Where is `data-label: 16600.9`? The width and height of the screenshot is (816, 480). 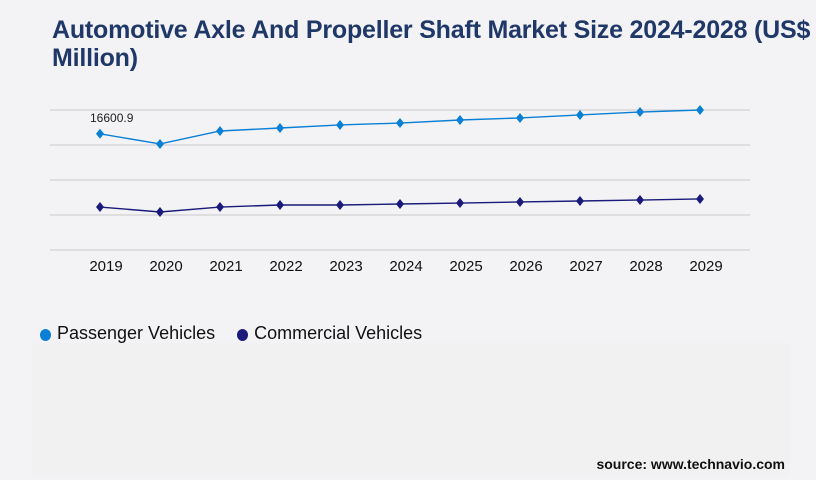
data-label: 16600.9 is located at coordinates (112, 118).